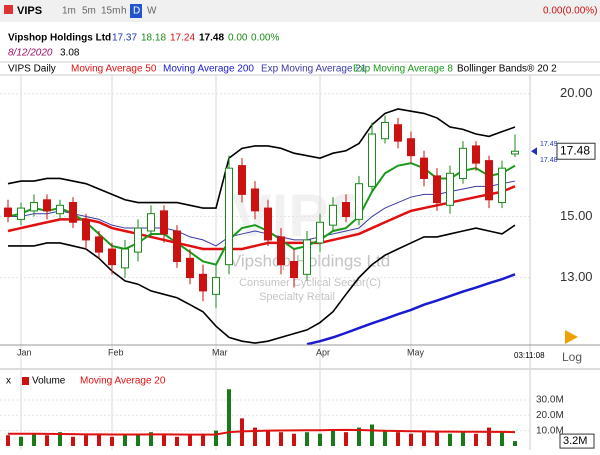 Image resolution: width=600 pixels, height=455 pixels. What do you see at coordinates (550, 430) in the screenshot?
I see `y-tick-label: 10.0M` at bounding box center [550, 430].